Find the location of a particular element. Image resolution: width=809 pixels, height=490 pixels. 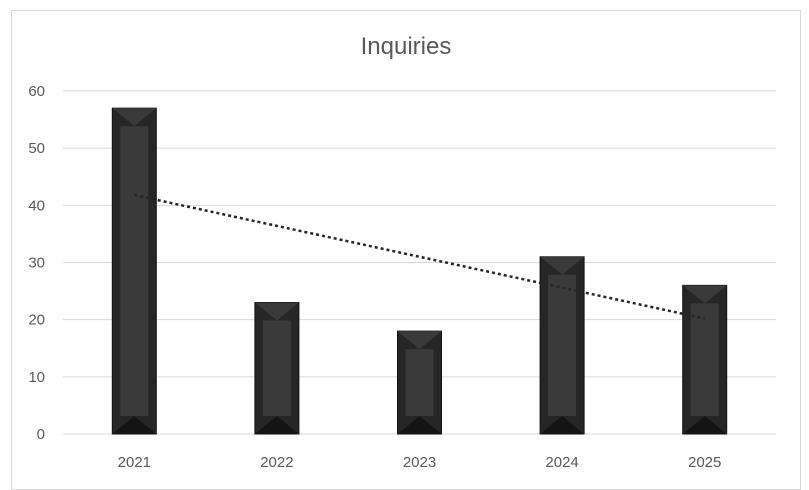

y-tick-label: 20 is located at coordinates (36, 320).